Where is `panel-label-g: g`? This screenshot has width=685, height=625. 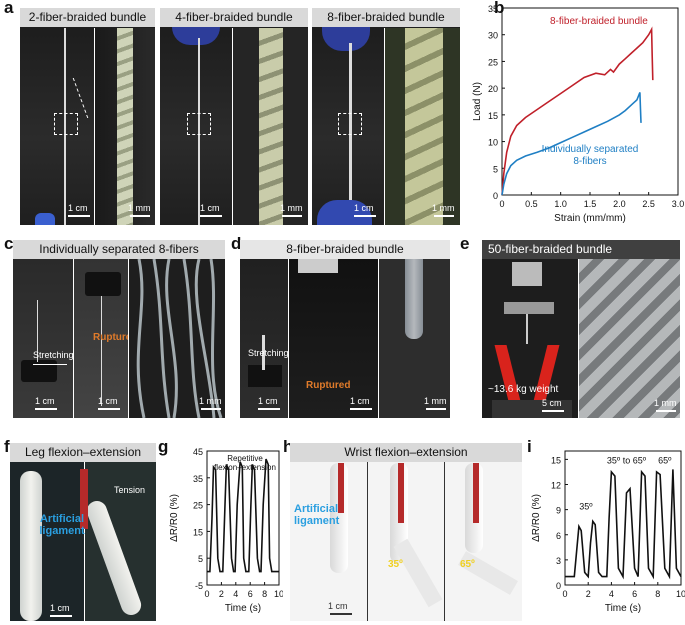 panel-label-g: g is located at coordinates (163, 446).